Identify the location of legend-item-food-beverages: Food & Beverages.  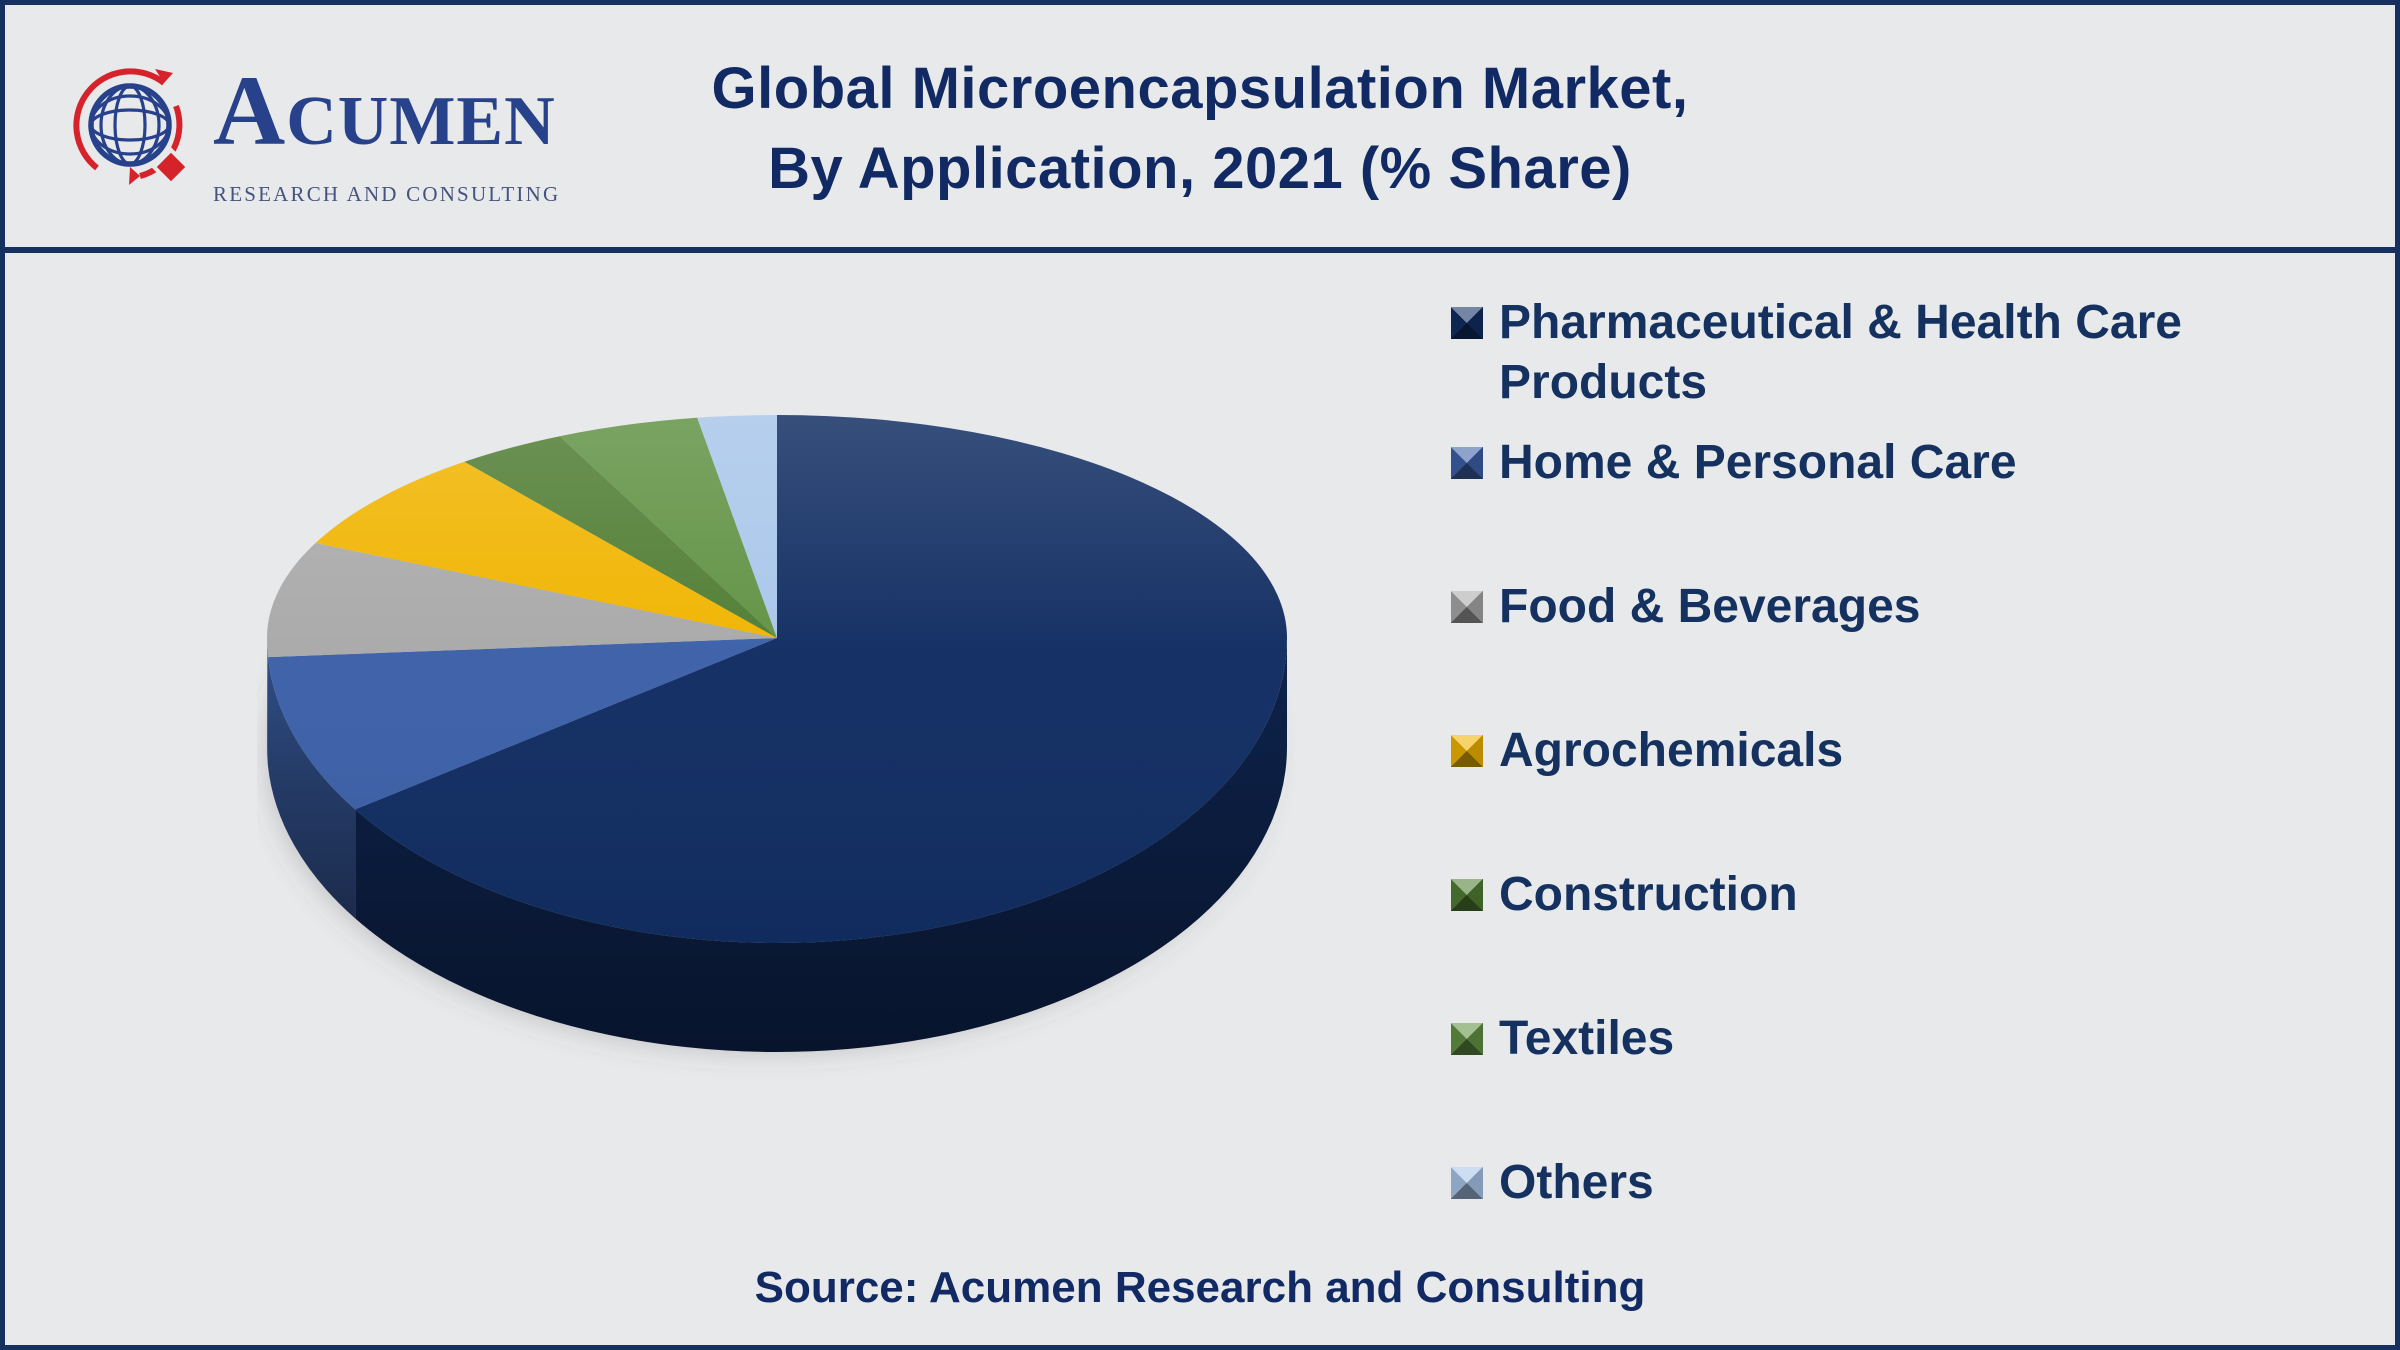
(1896, 607).